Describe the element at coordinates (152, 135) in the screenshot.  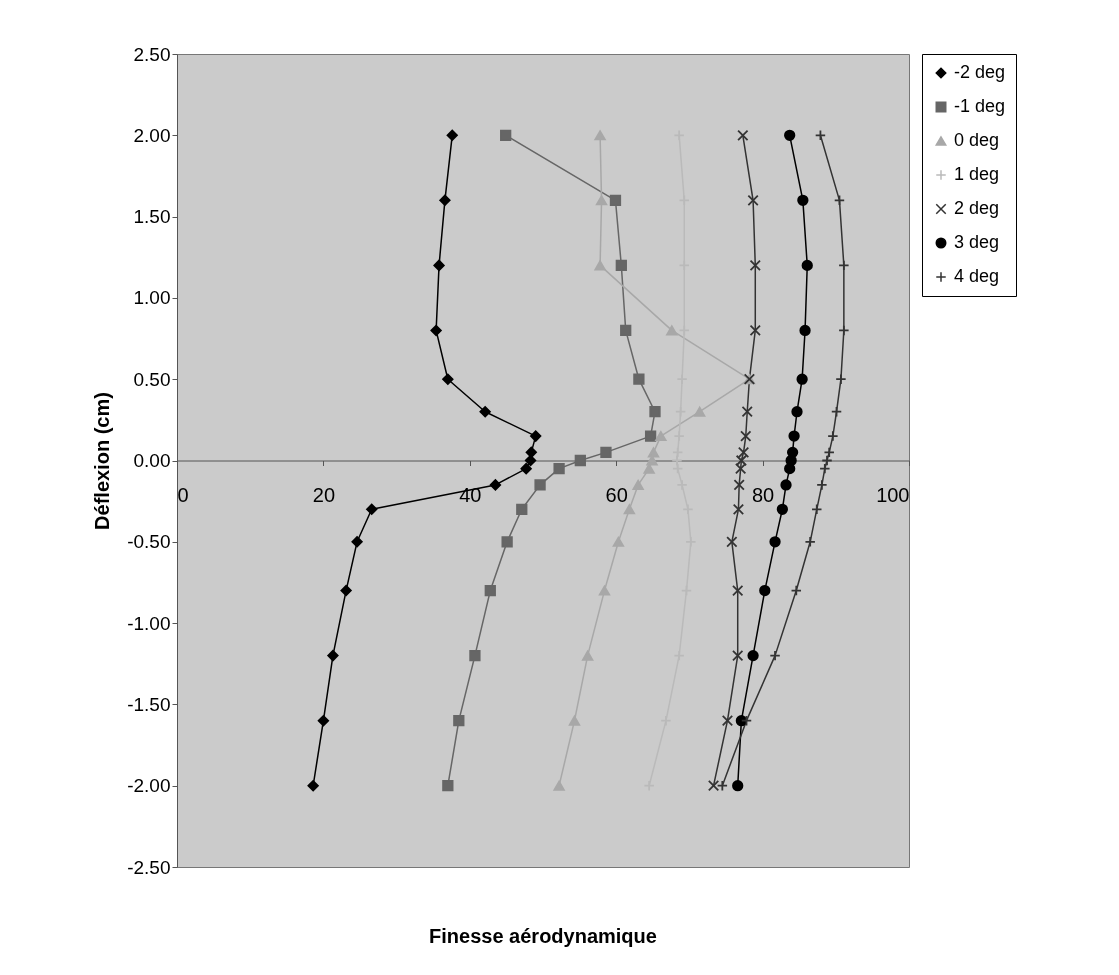
I see `y-tick-label: 2.00` at that location.